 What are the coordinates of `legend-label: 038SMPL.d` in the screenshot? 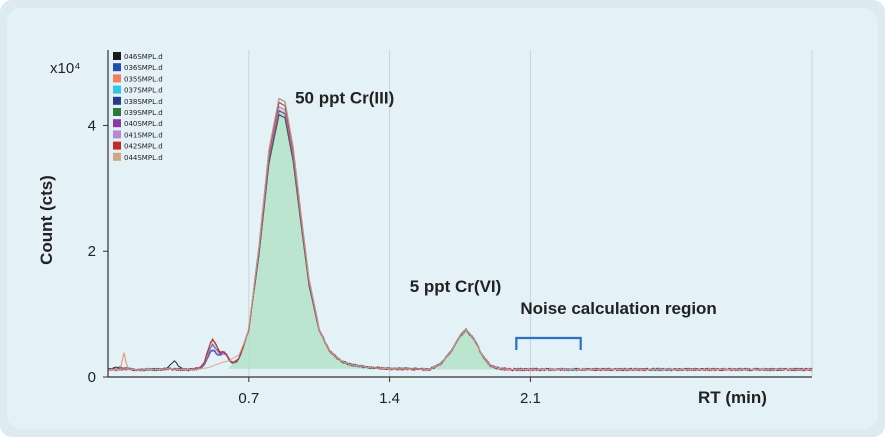 It's located at (143, 102).